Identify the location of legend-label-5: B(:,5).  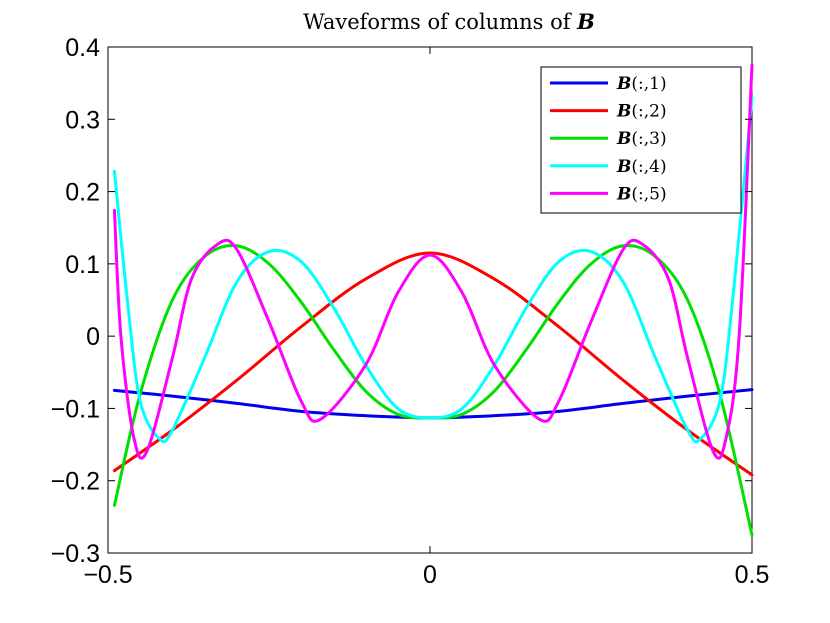
(641, 194).